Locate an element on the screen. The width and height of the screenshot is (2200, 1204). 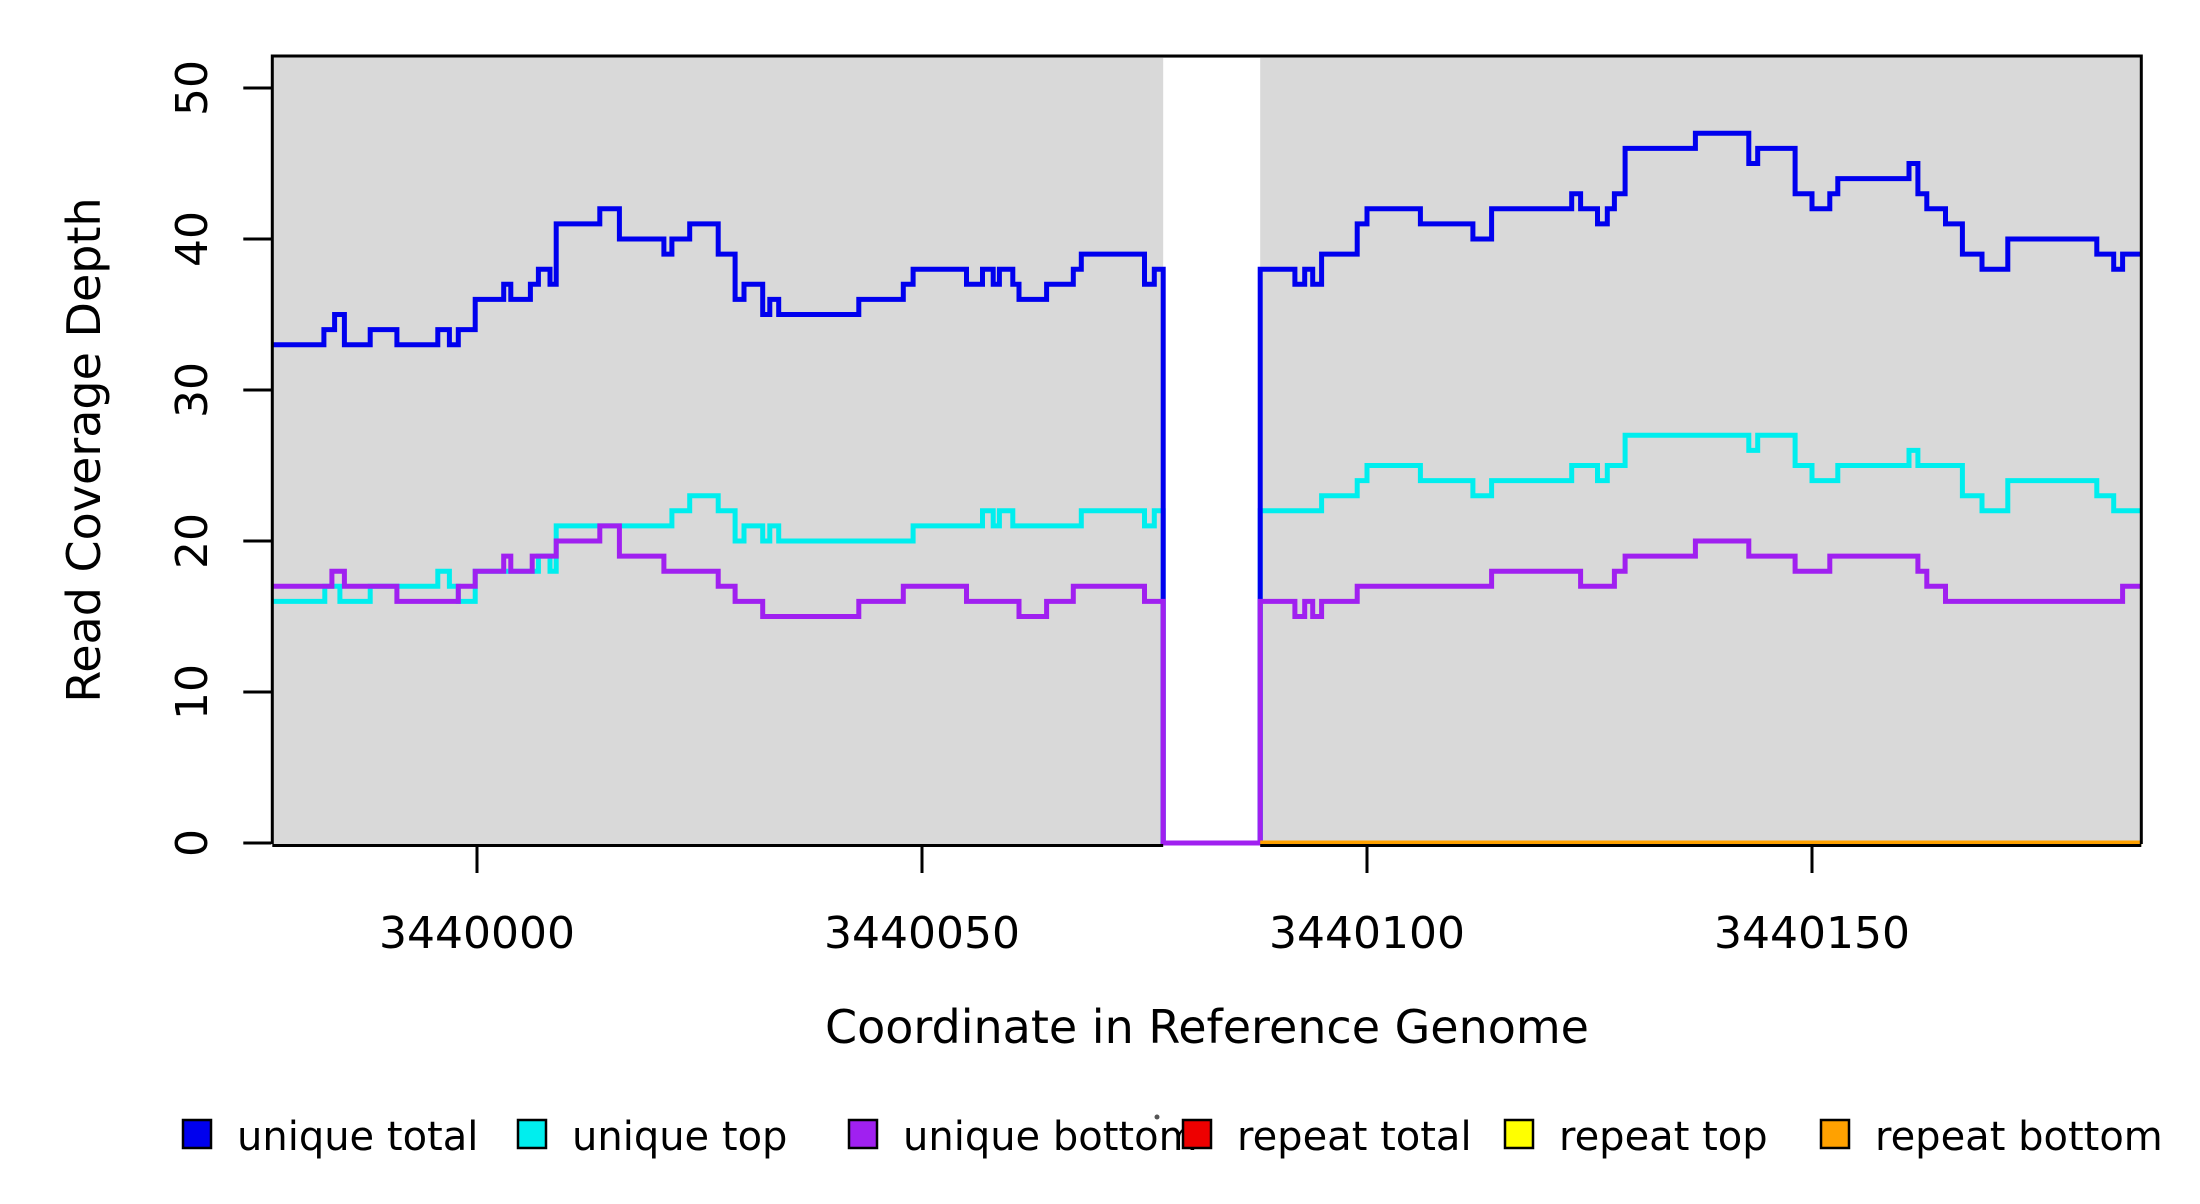
legend-swatch-repeat-top is located at coordinates (1519, 1134).